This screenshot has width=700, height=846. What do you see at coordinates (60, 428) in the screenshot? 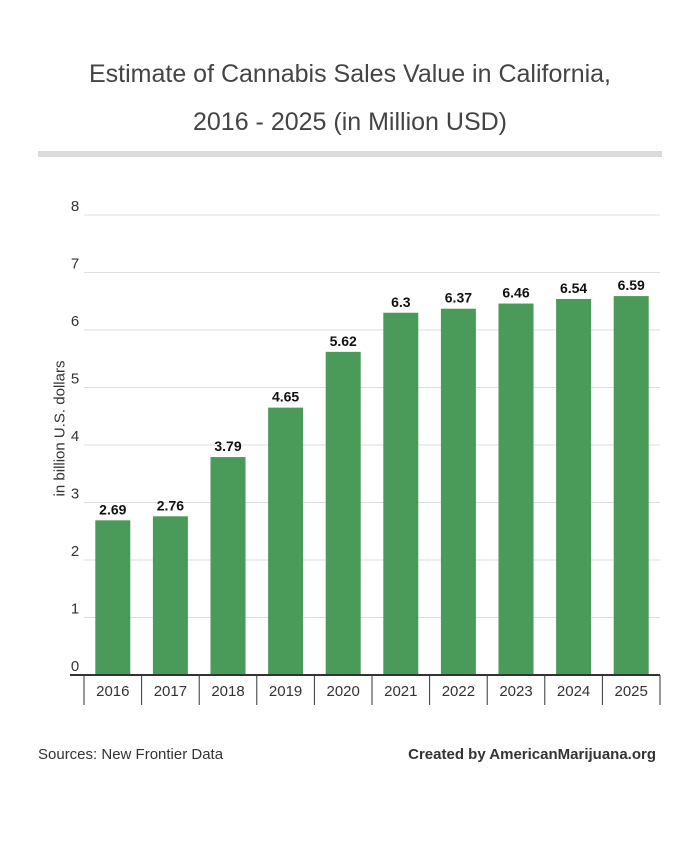
I see `y-axis-label: in billion U.S. dollars` at bounding box center [60, 428].